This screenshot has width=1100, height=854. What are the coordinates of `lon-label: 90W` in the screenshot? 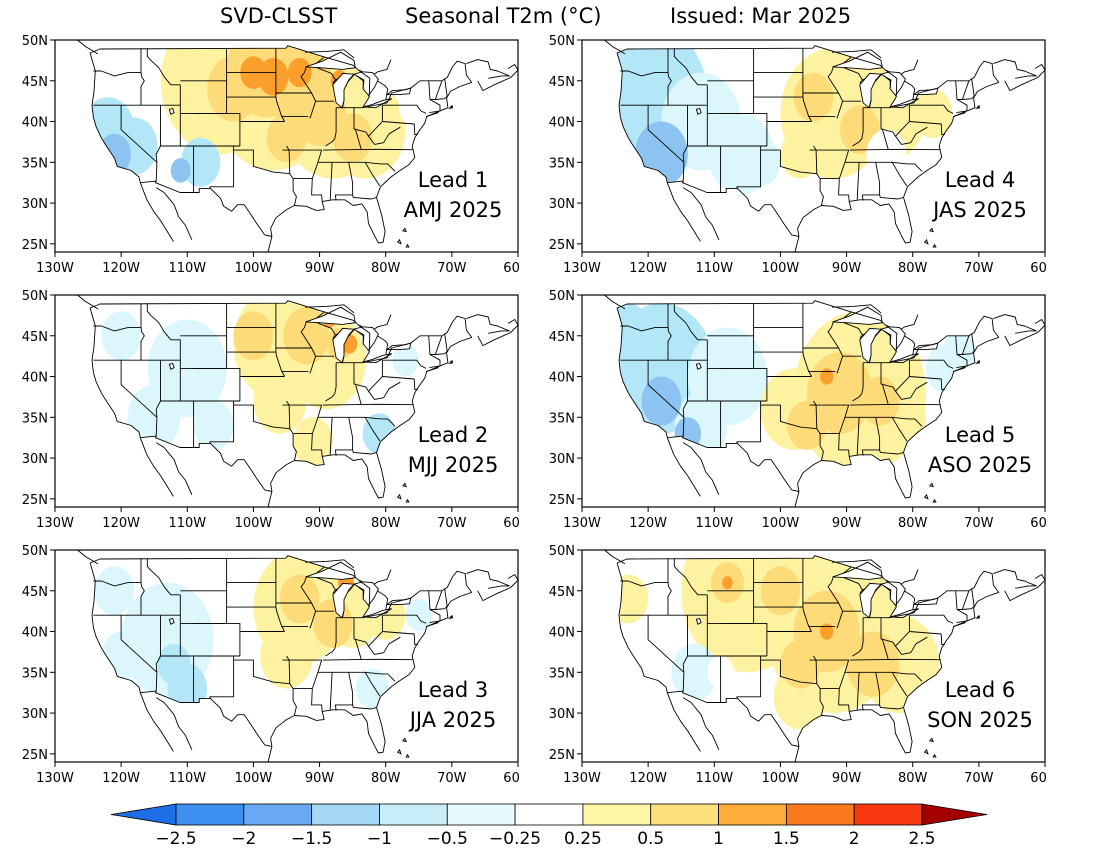 It's located at (320, 523).